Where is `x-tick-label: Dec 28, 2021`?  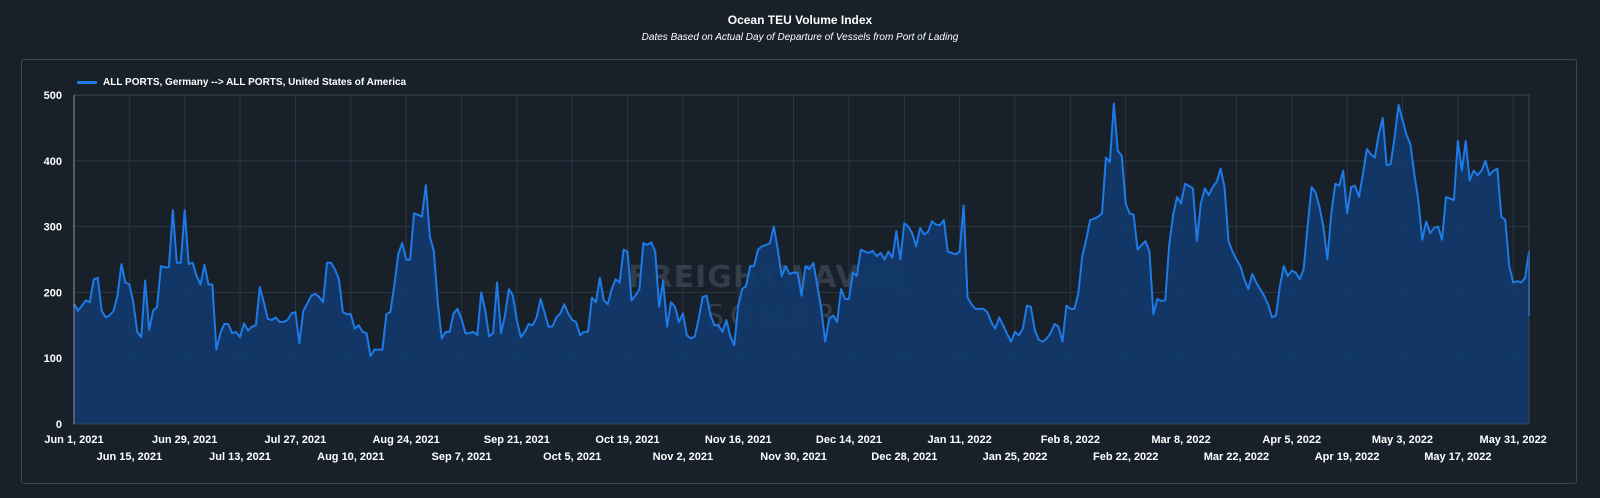
x-tick-label: Dec 28, 2021 is located at coordinates (904, 457).